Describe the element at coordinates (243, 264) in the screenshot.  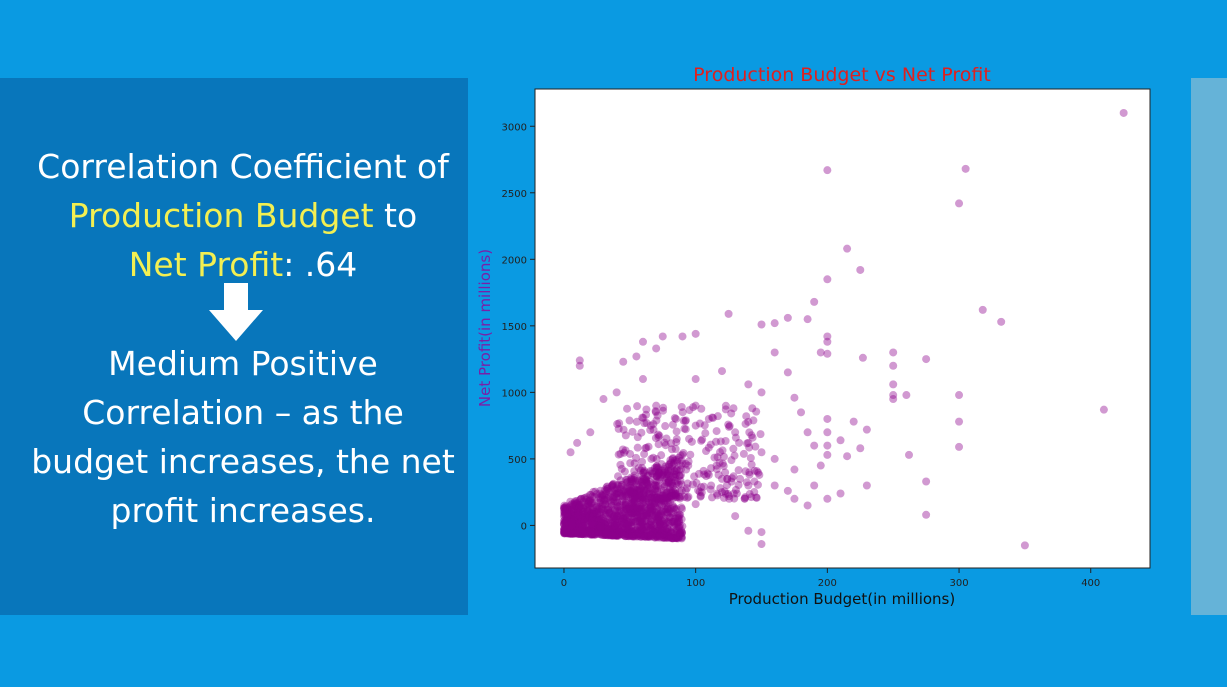
I see `headline-line3: Net Profit: .64` at that location.